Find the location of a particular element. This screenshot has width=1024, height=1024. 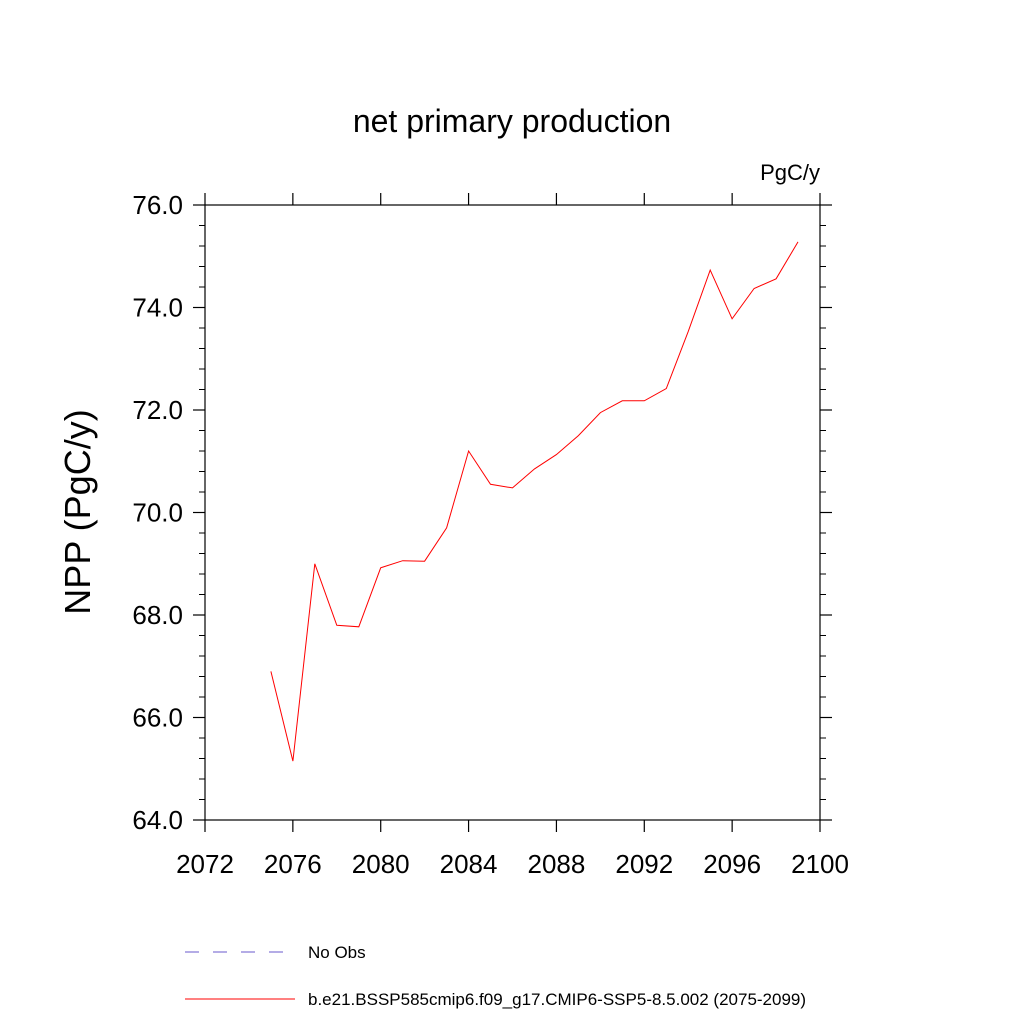

x-tick-label: 2080 is located at coordinates (381, 864).